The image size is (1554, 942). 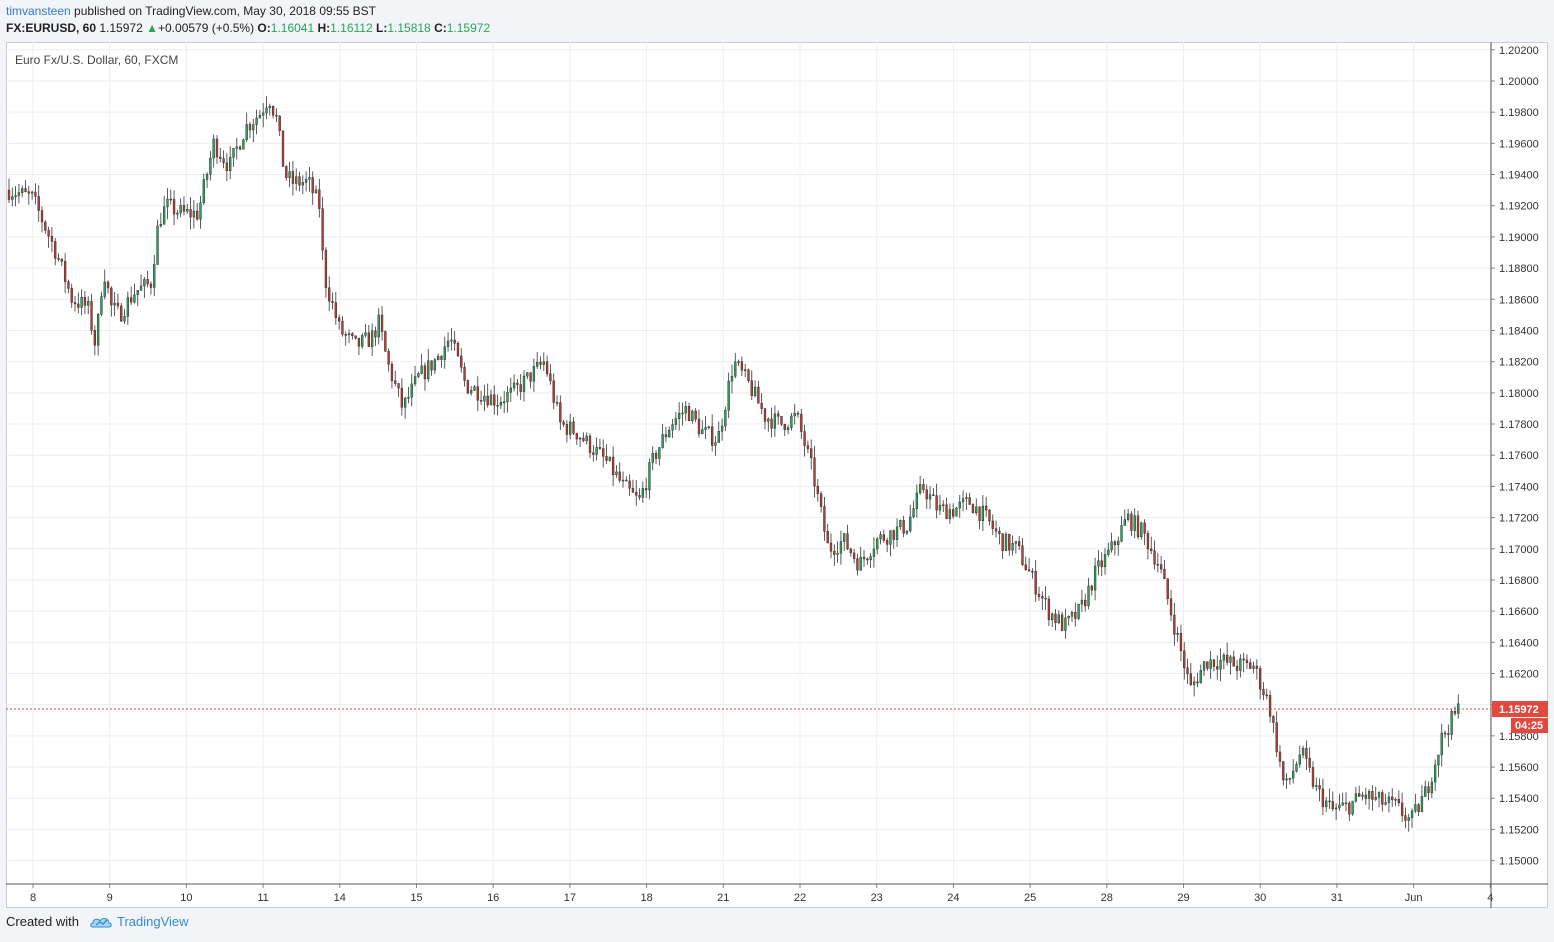 I want to click on countdown-badge, so click(x=1529, y=726).